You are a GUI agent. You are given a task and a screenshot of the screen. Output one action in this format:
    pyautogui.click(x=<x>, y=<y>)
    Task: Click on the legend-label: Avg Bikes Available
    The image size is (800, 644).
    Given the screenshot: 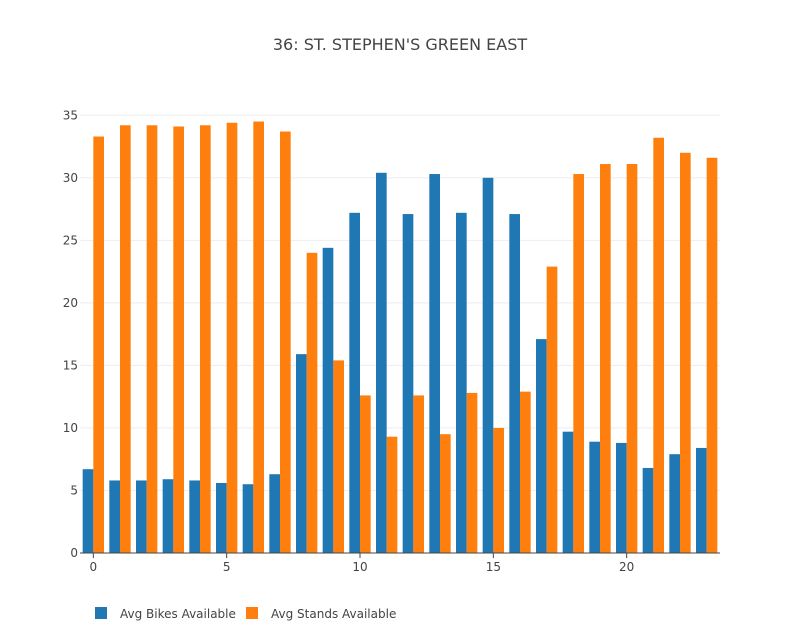 What is the action you would take?
    pyautogui.click(x=178, y=614)
    